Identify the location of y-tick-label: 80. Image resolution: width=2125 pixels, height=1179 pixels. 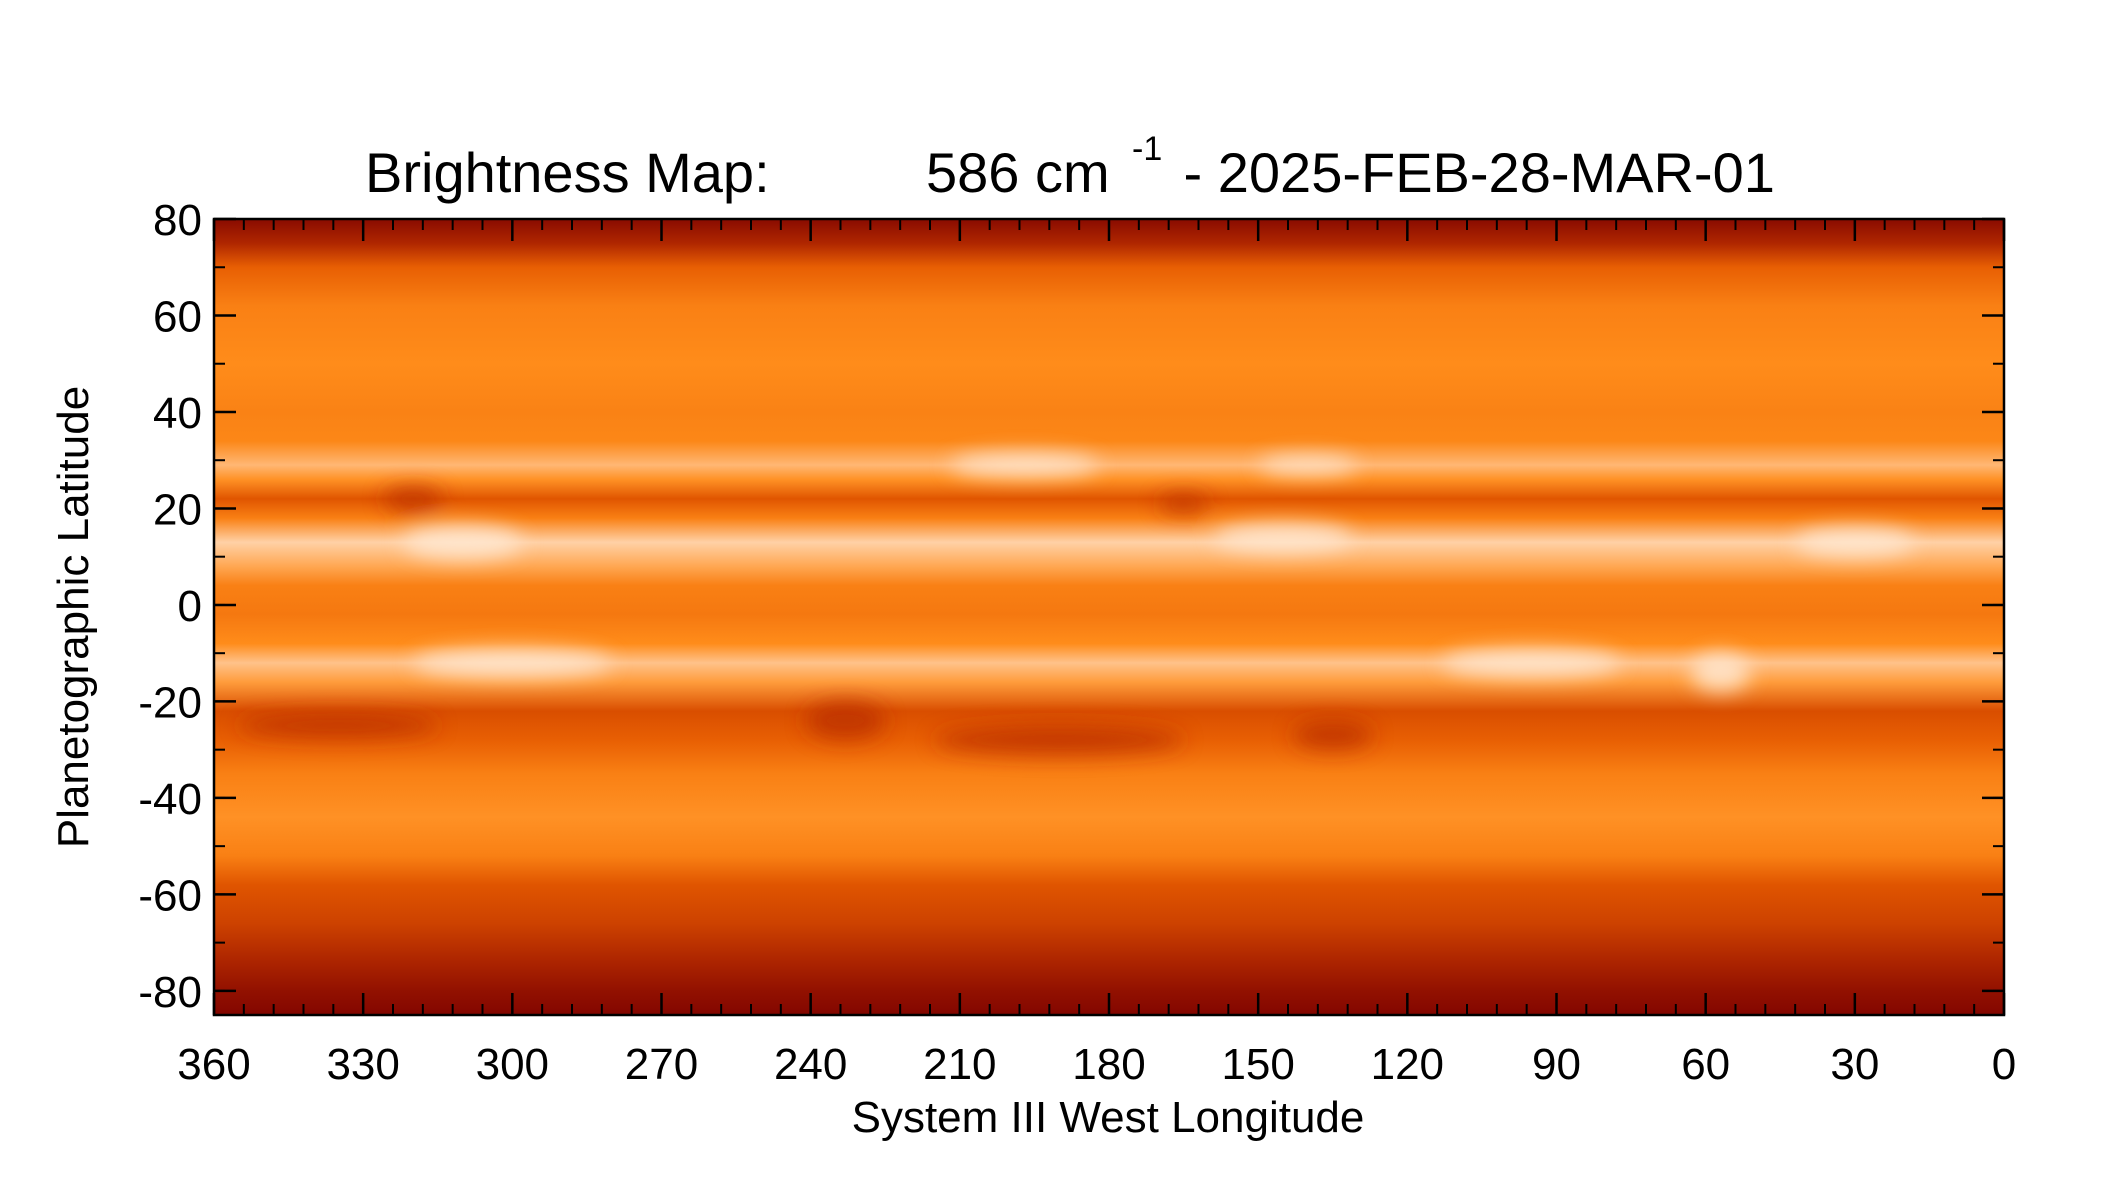
(177, 220).